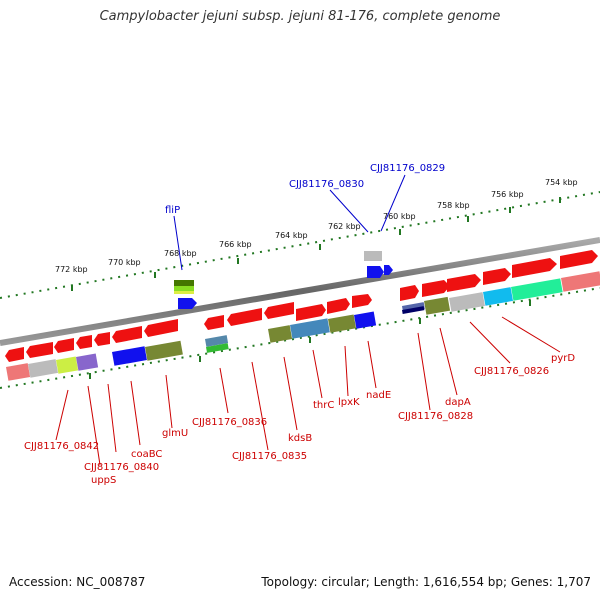 The height and width of the screenshot is (600, 600). I want to click on scale-label-770: 770 kbp, so click(124, 262).